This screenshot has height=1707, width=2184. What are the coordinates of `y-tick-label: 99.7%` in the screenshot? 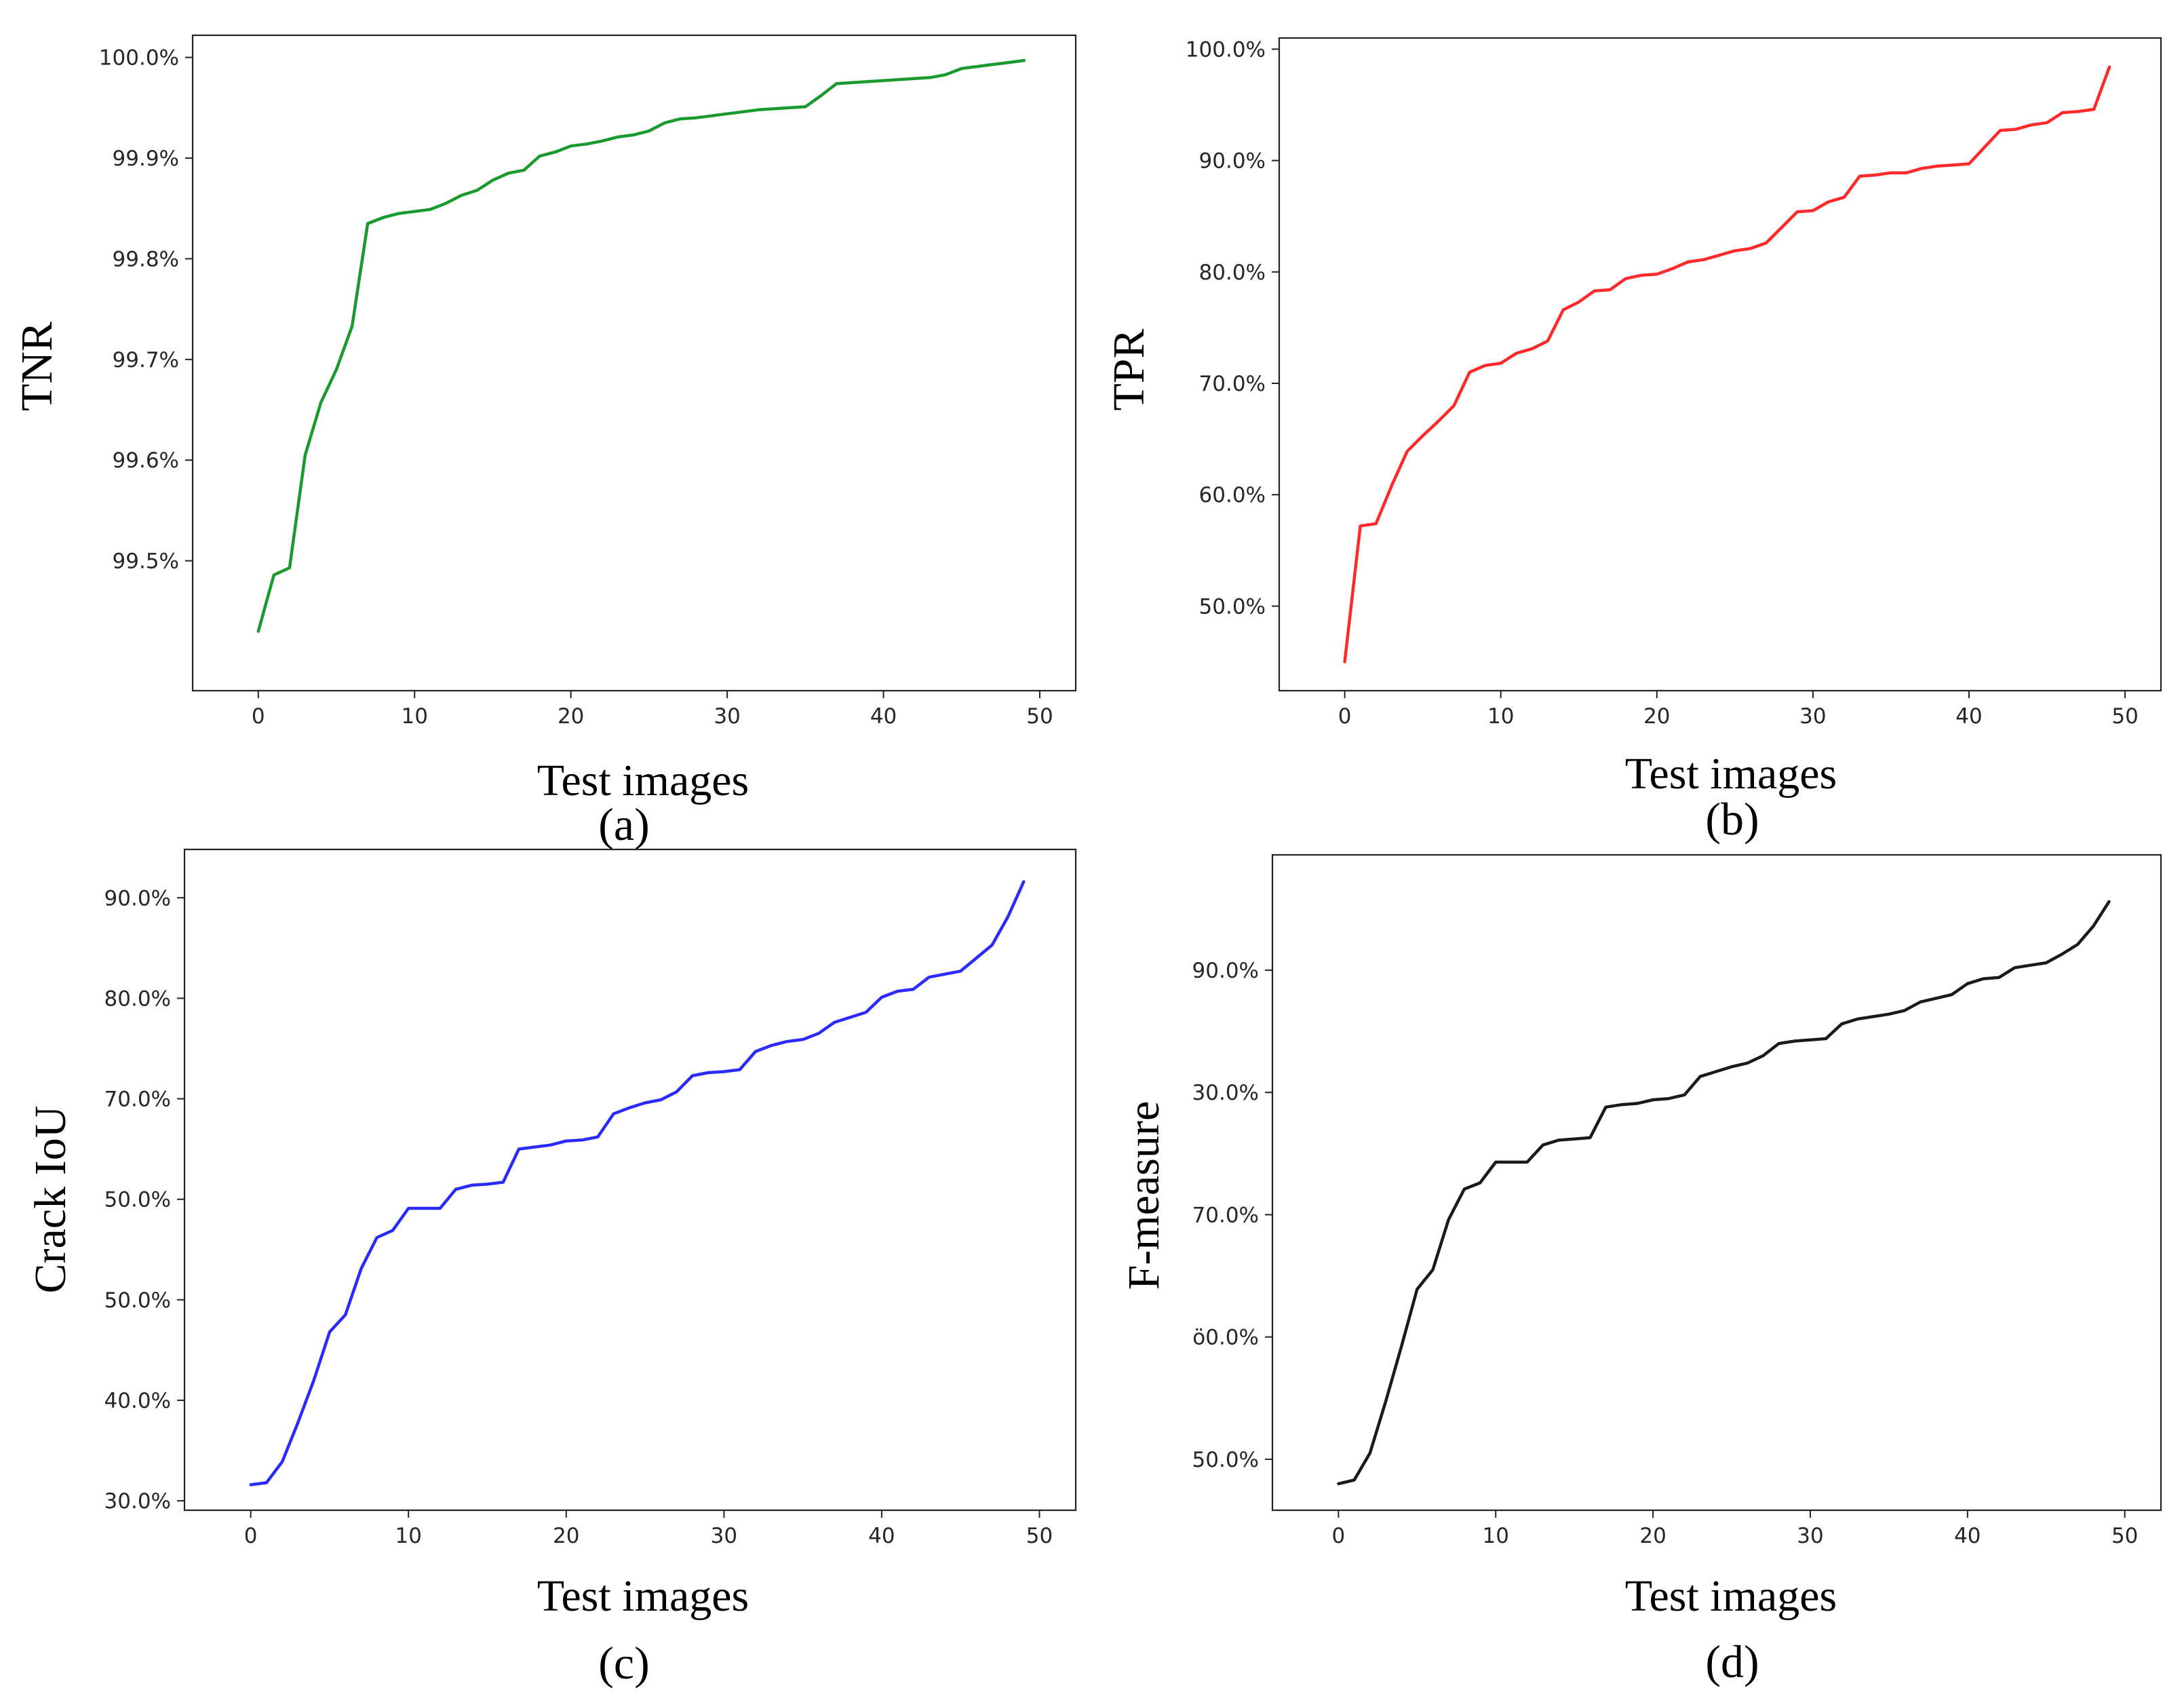 It's located at (146, 360).